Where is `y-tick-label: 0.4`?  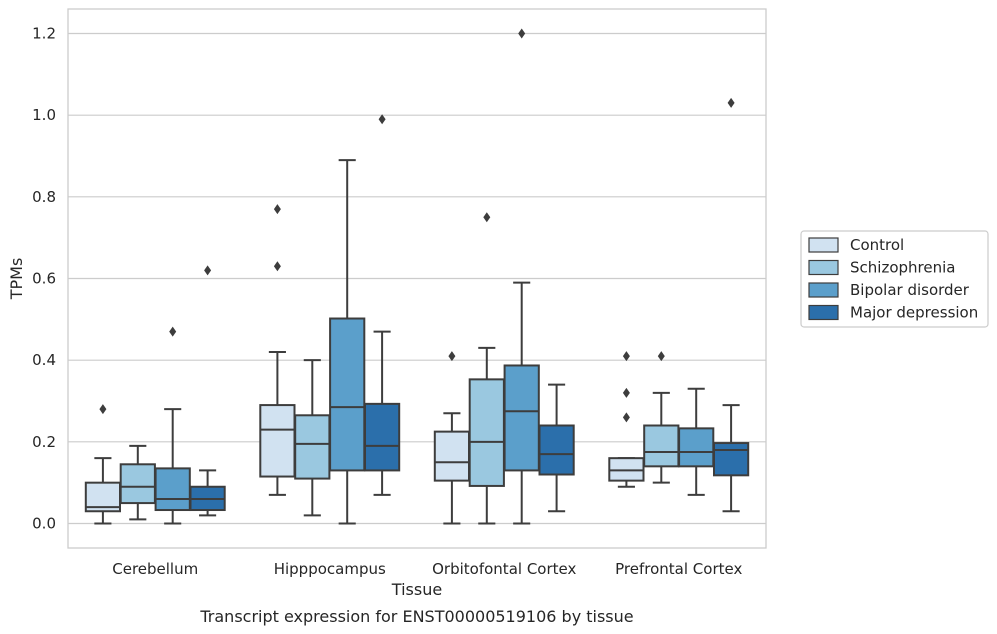
y-tick-label: 0.4 is located at coordinates (44, 360).